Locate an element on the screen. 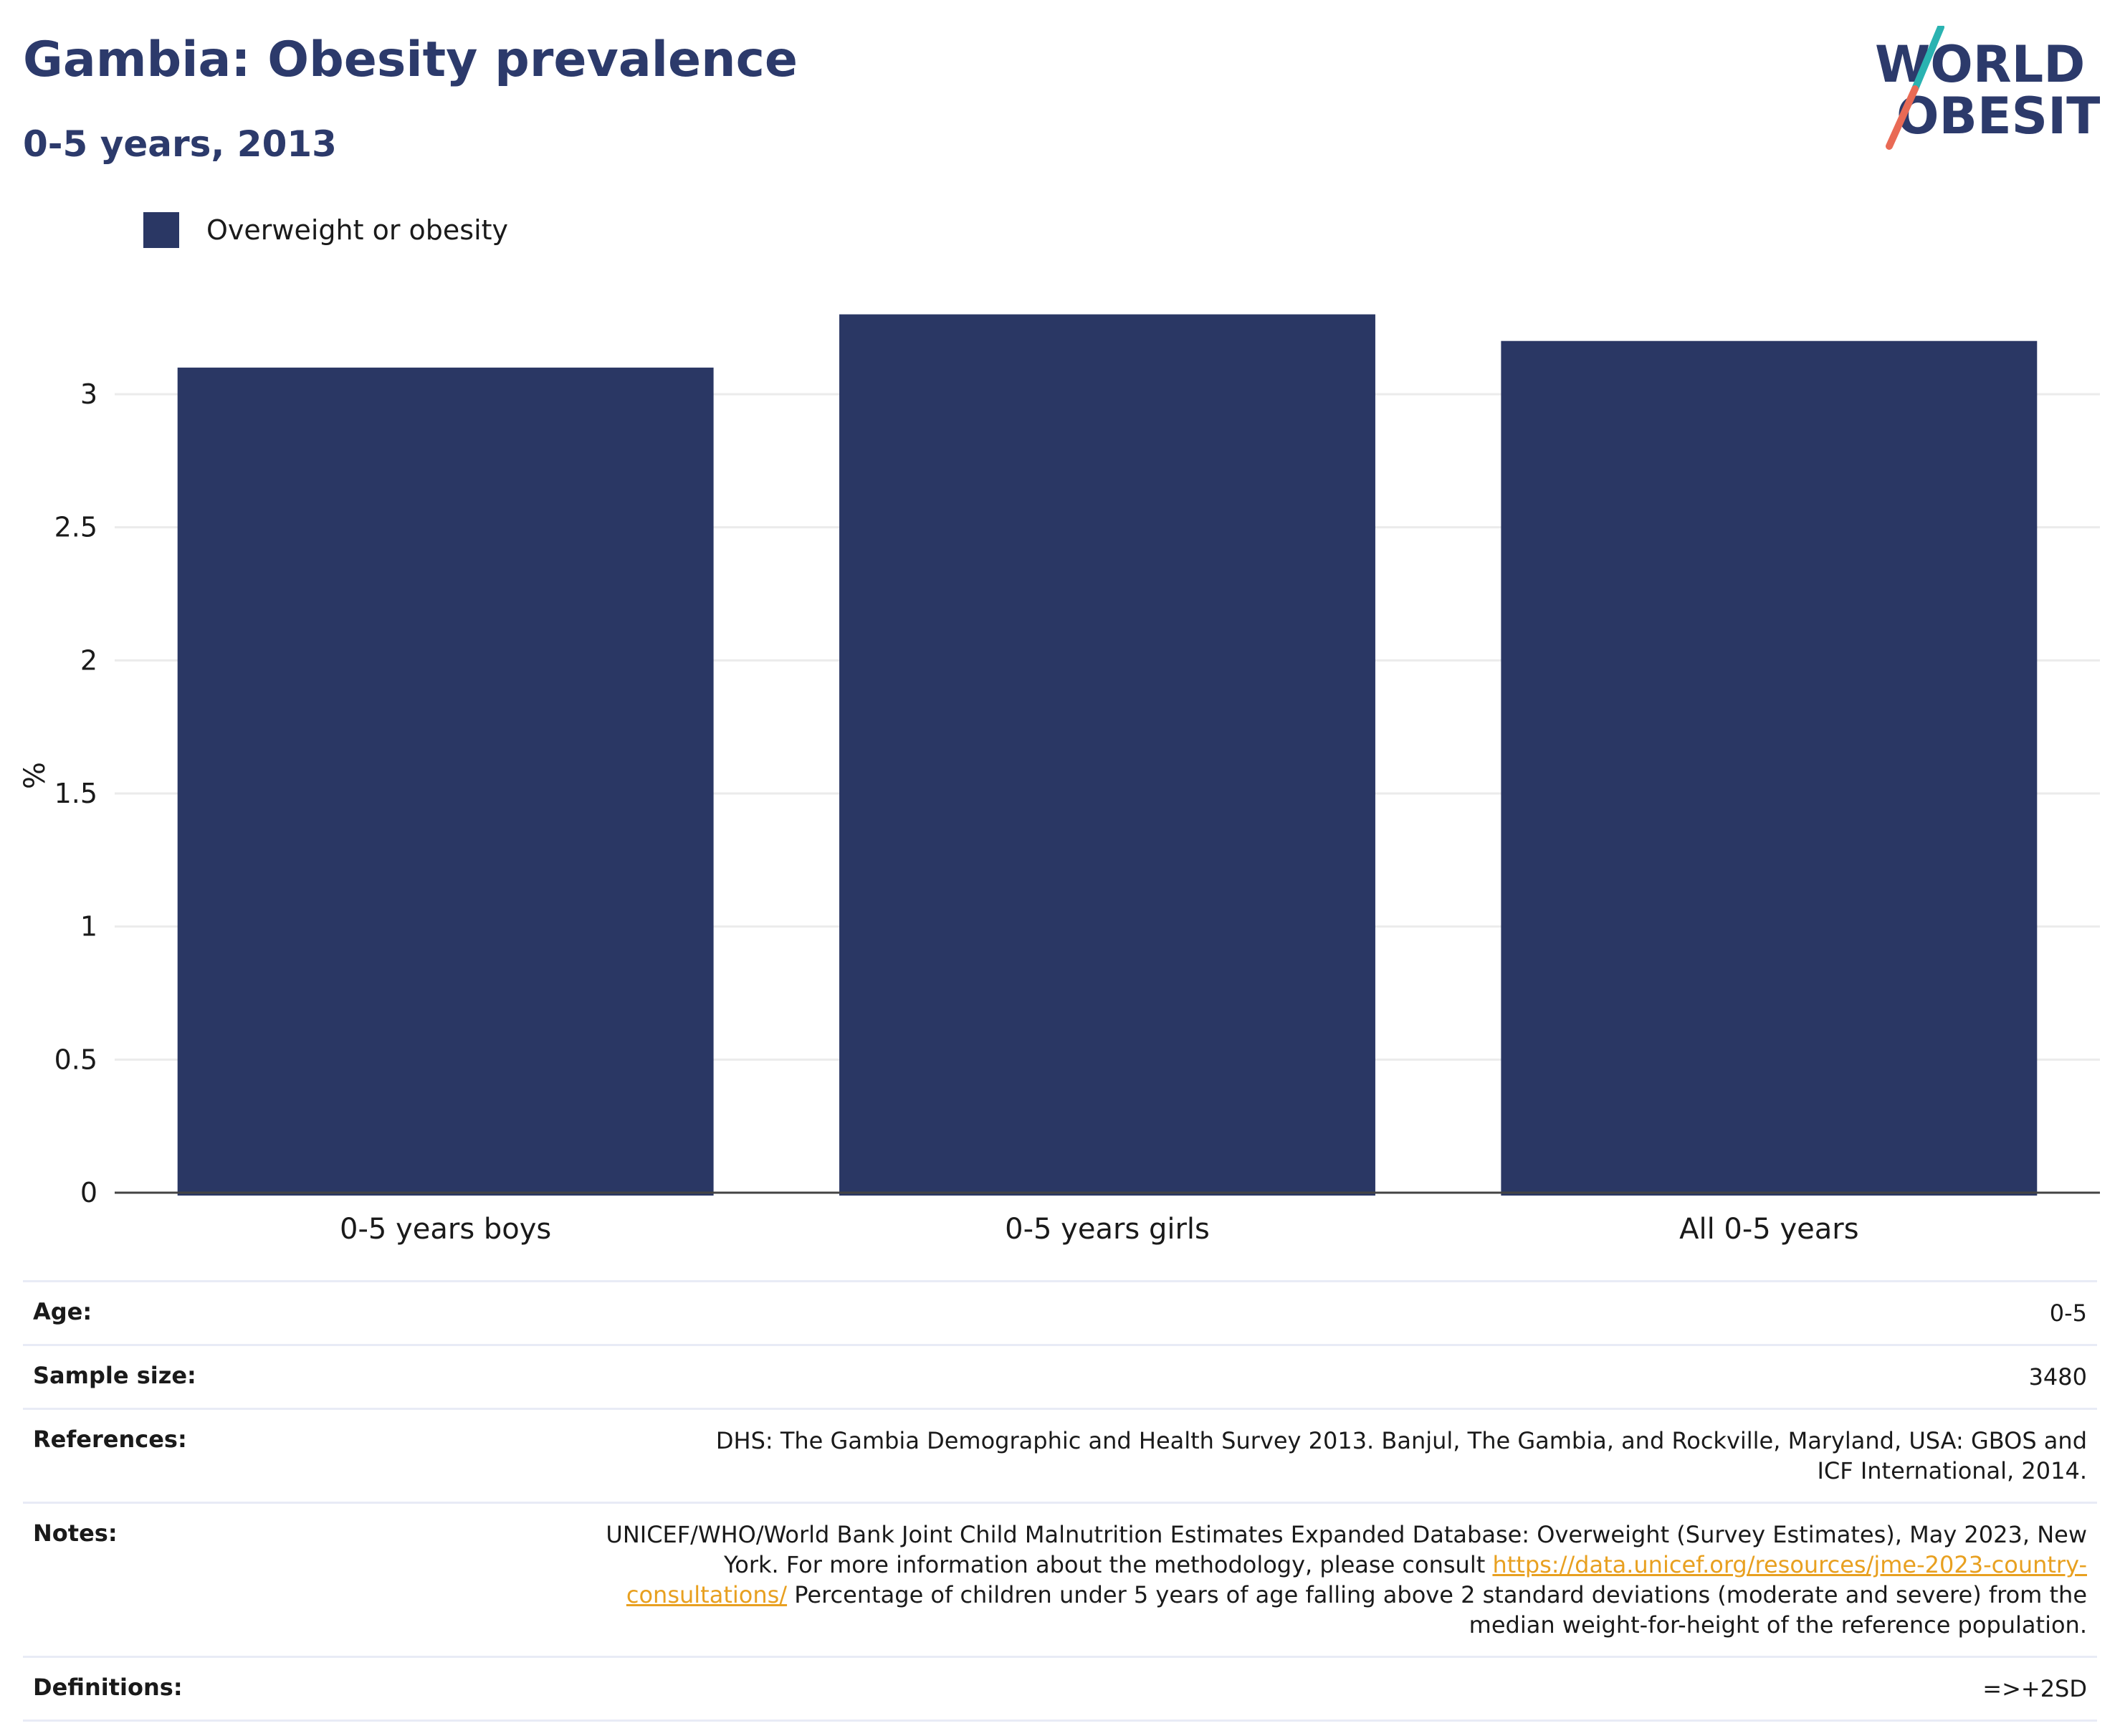 This screenshot has height=1736, width=2120. y-tick-label: 2 is located at coordinates (89, 660).